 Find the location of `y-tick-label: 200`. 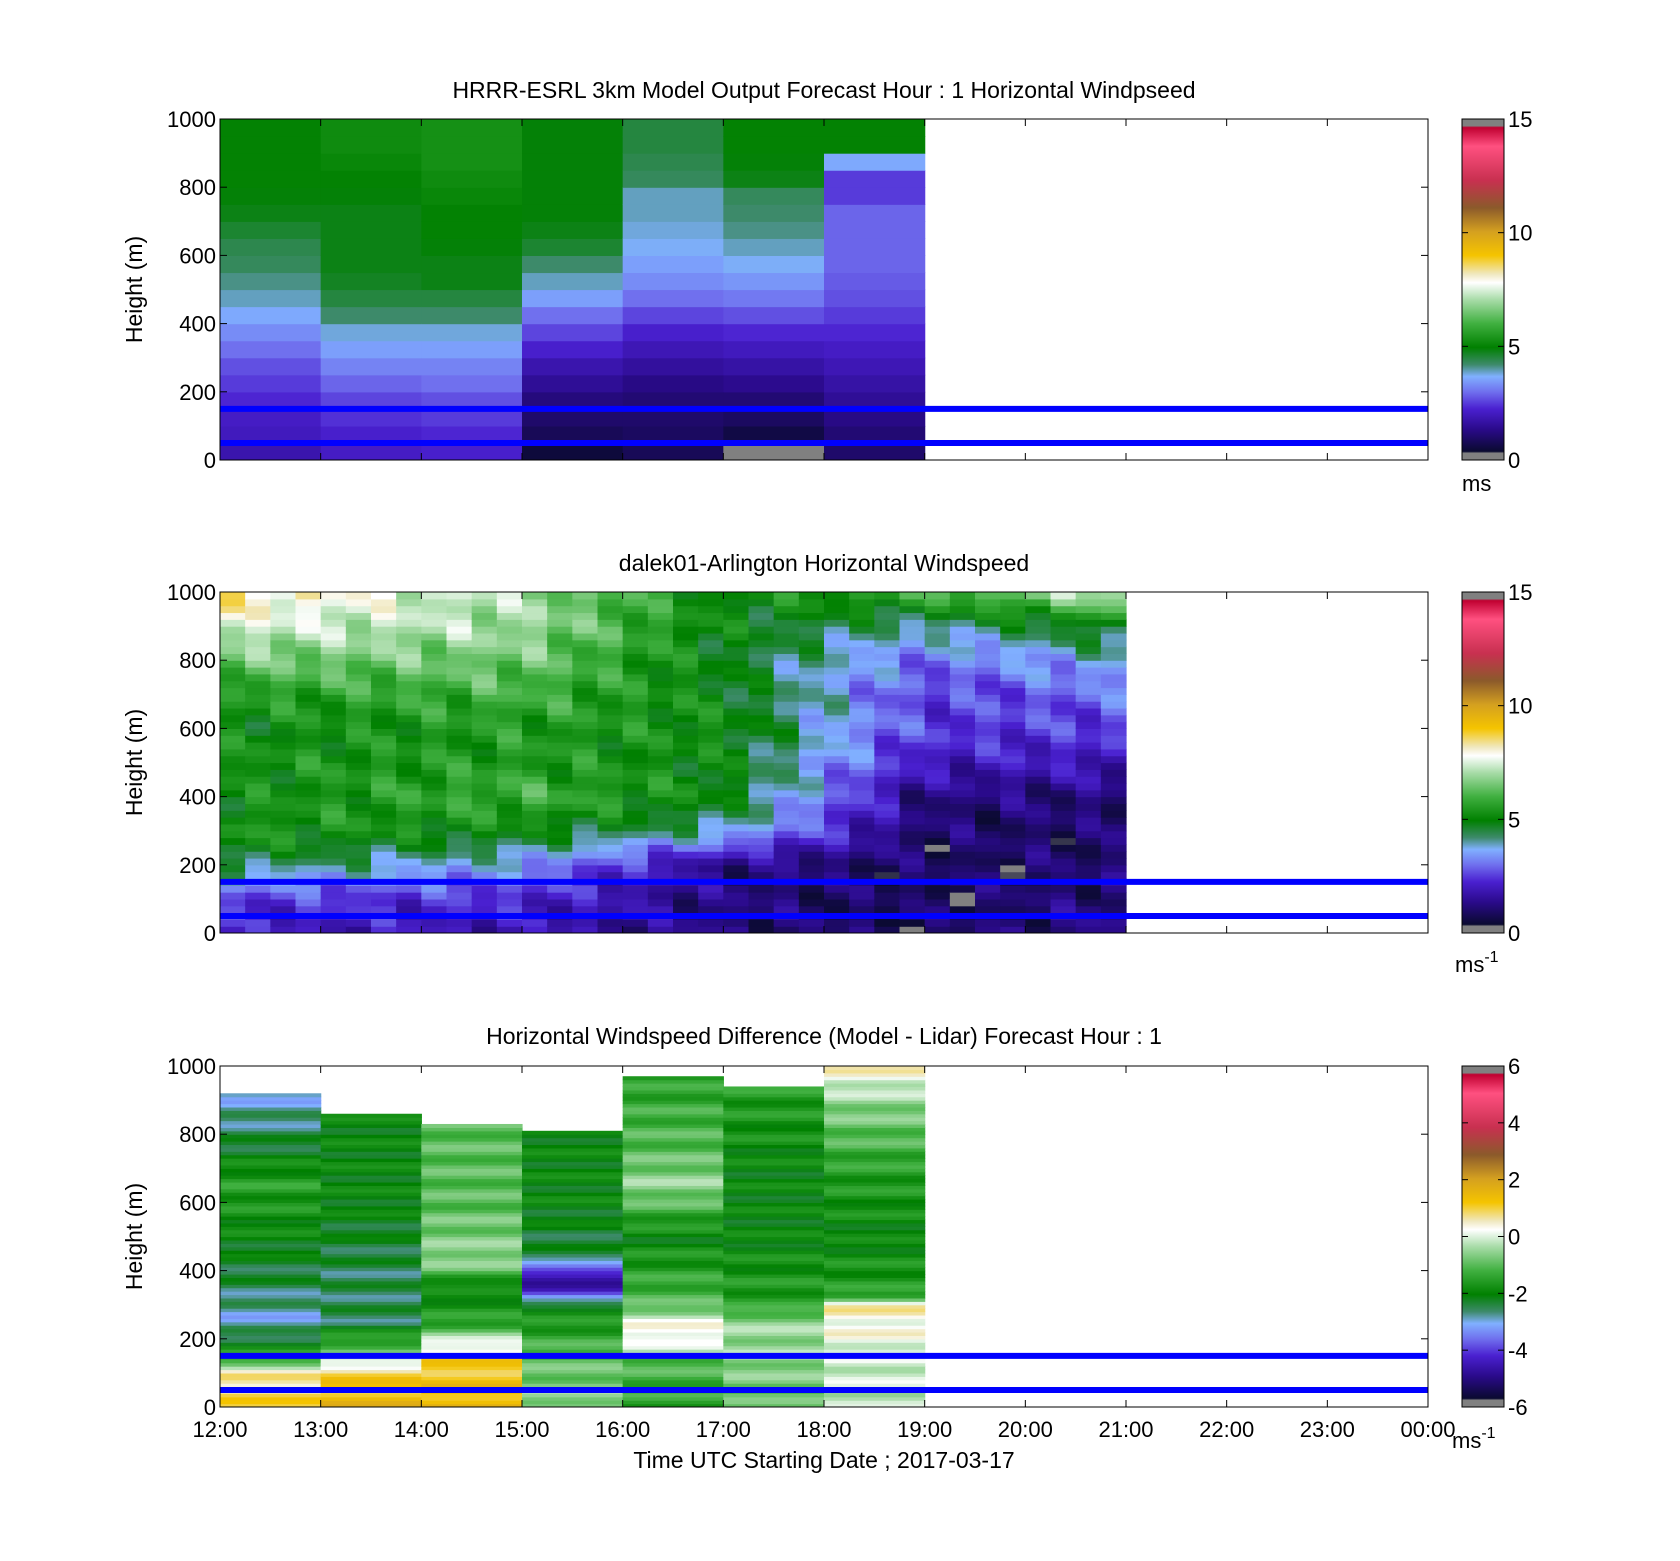

y-tick-label: 200 is located at coordinates (197, 865).